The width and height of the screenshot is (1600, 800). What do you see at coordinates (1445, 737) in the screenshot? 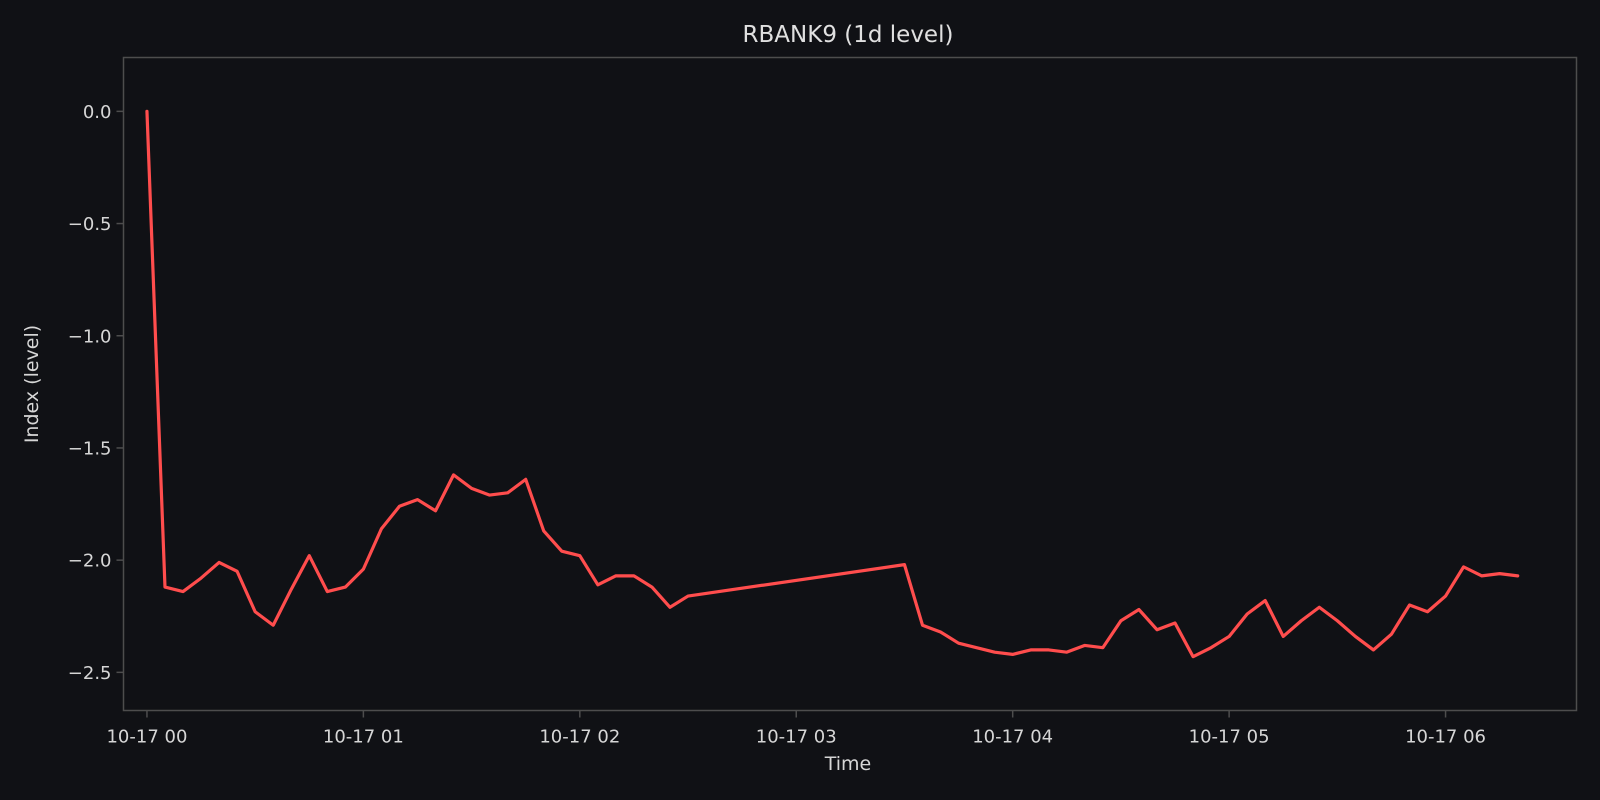
I see `x-tick-label: 10-17 06` at bounding box center [1445, 737].